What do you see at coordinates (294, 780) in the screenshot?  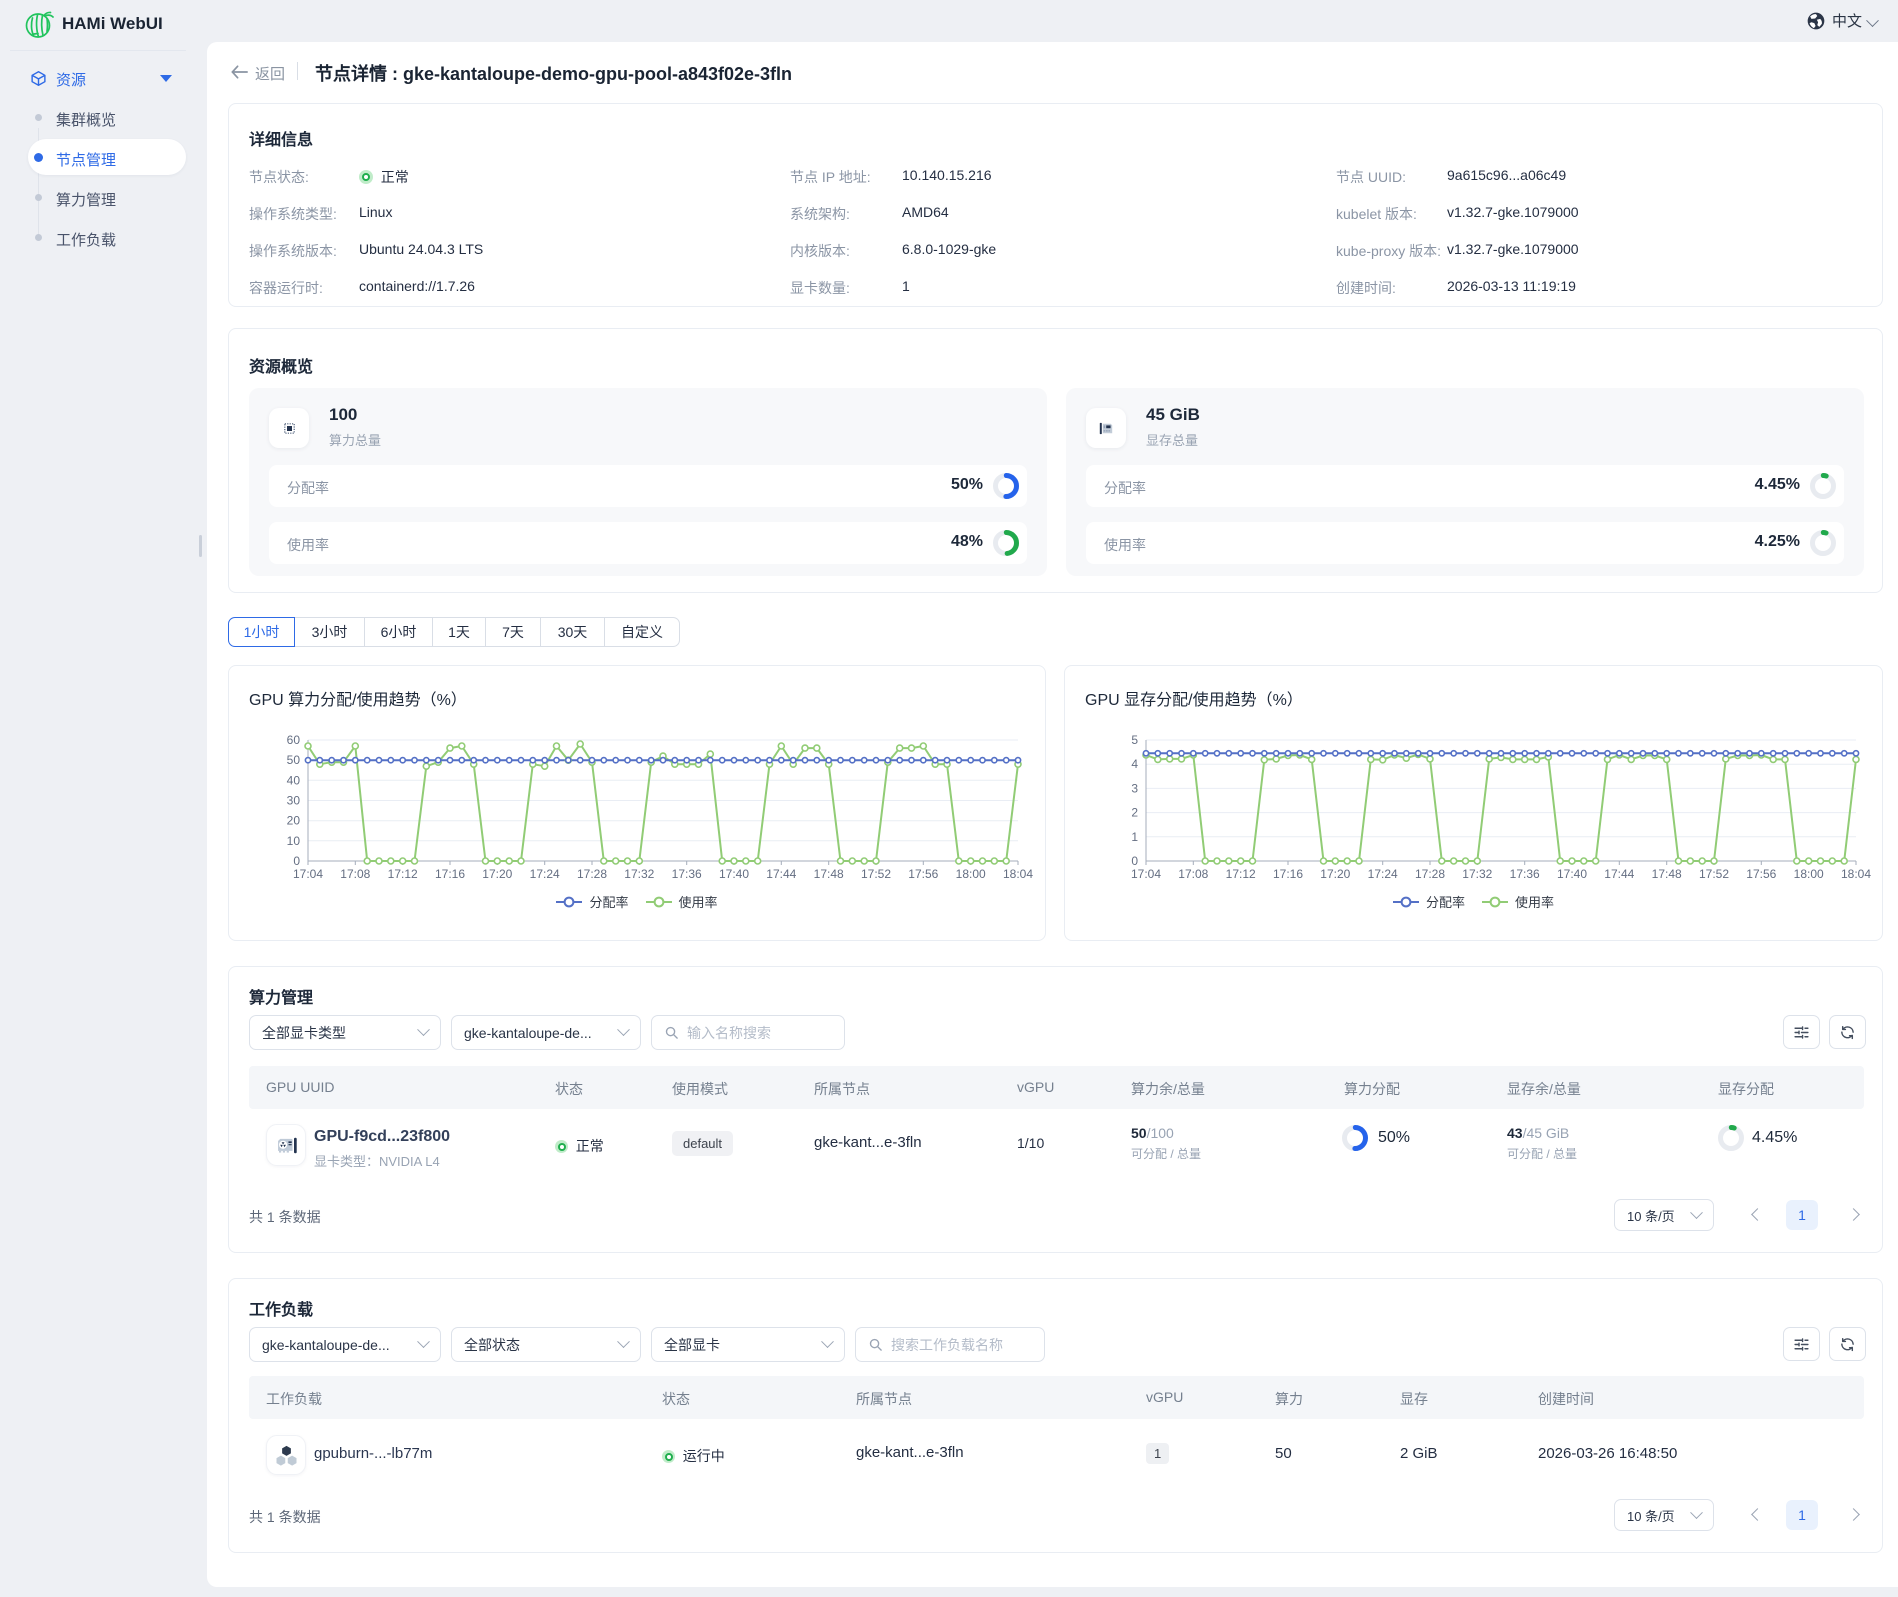 I see `svg-text: 40` at bounding box center [294, 780].